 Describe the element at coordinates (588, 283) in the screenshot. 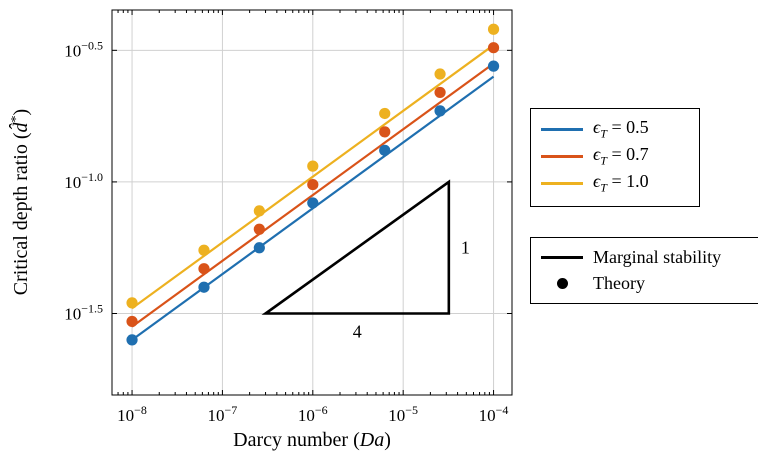

I see `legend-entry-theory: Theory` at that location.